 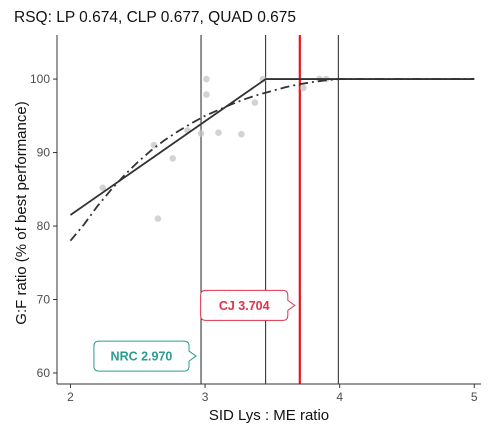 What do you see at coordinates (40, 79) in the screenshot?
I see `y-tick-label-4: 100` at bounding box center [40, 79].